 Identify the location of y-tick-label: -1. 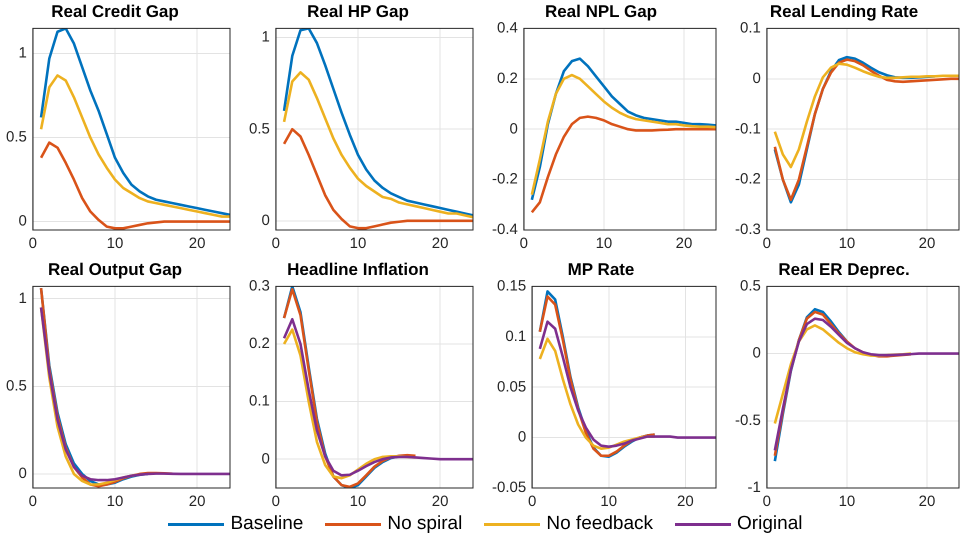
(754, 487).